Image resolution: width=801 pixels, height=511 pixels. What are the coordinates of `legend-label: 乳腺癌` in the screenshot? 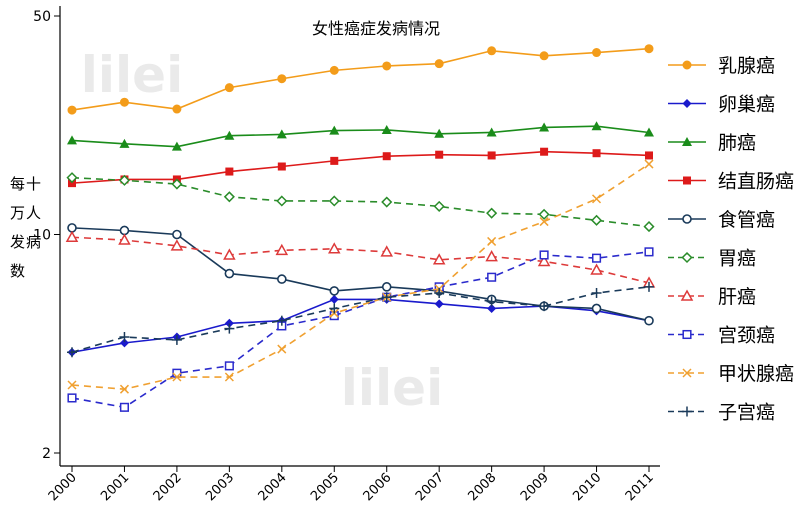 It's located at (746, 66).